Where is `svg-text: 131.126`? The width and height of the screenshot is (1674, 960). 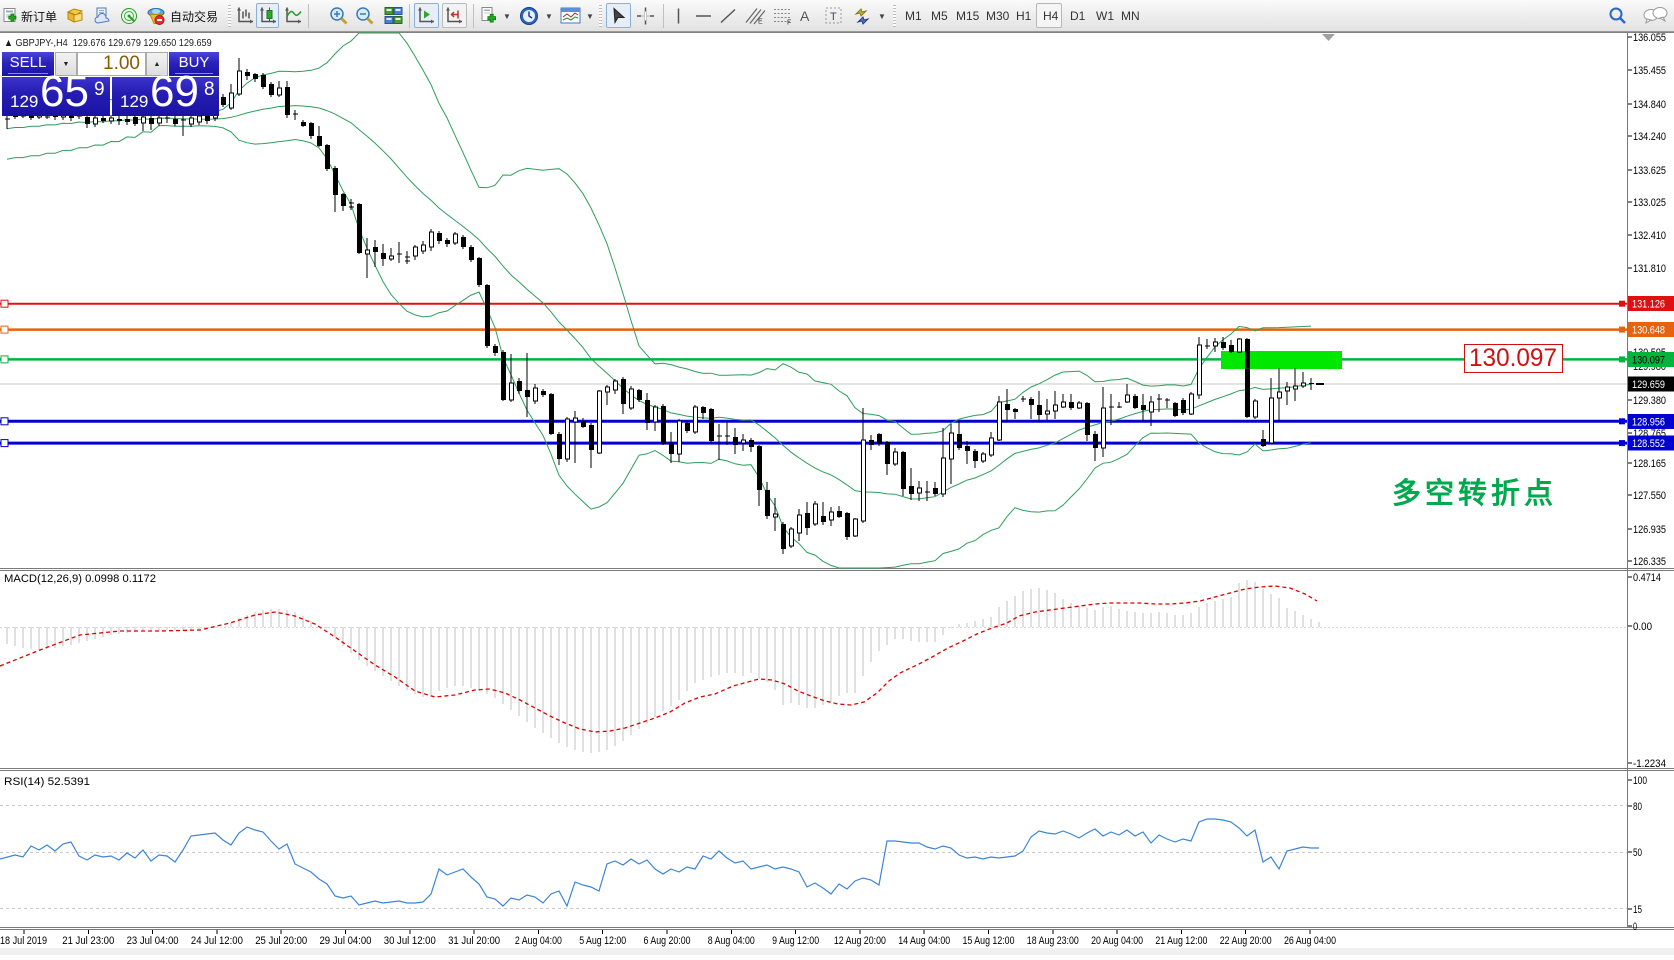
svg-text: 131.126 is located at coordinates (1648, 305).